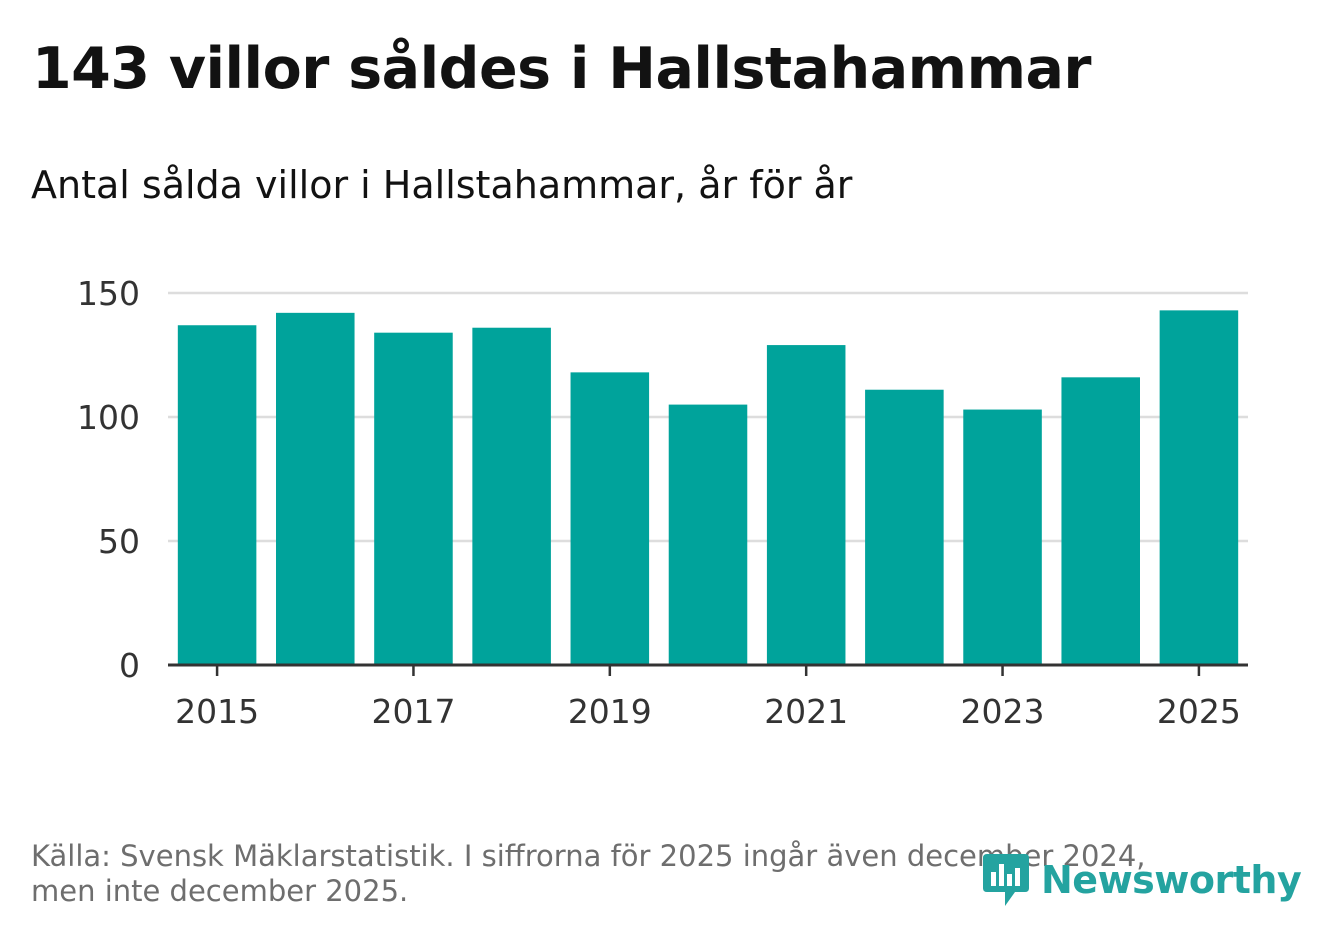 This screenshot has width=1322, height=939. Describe the element at coordinates (708, 697) in the screenshot. I see `x-axis: 2015 2017 2019 2021 2023 2025` at that location.